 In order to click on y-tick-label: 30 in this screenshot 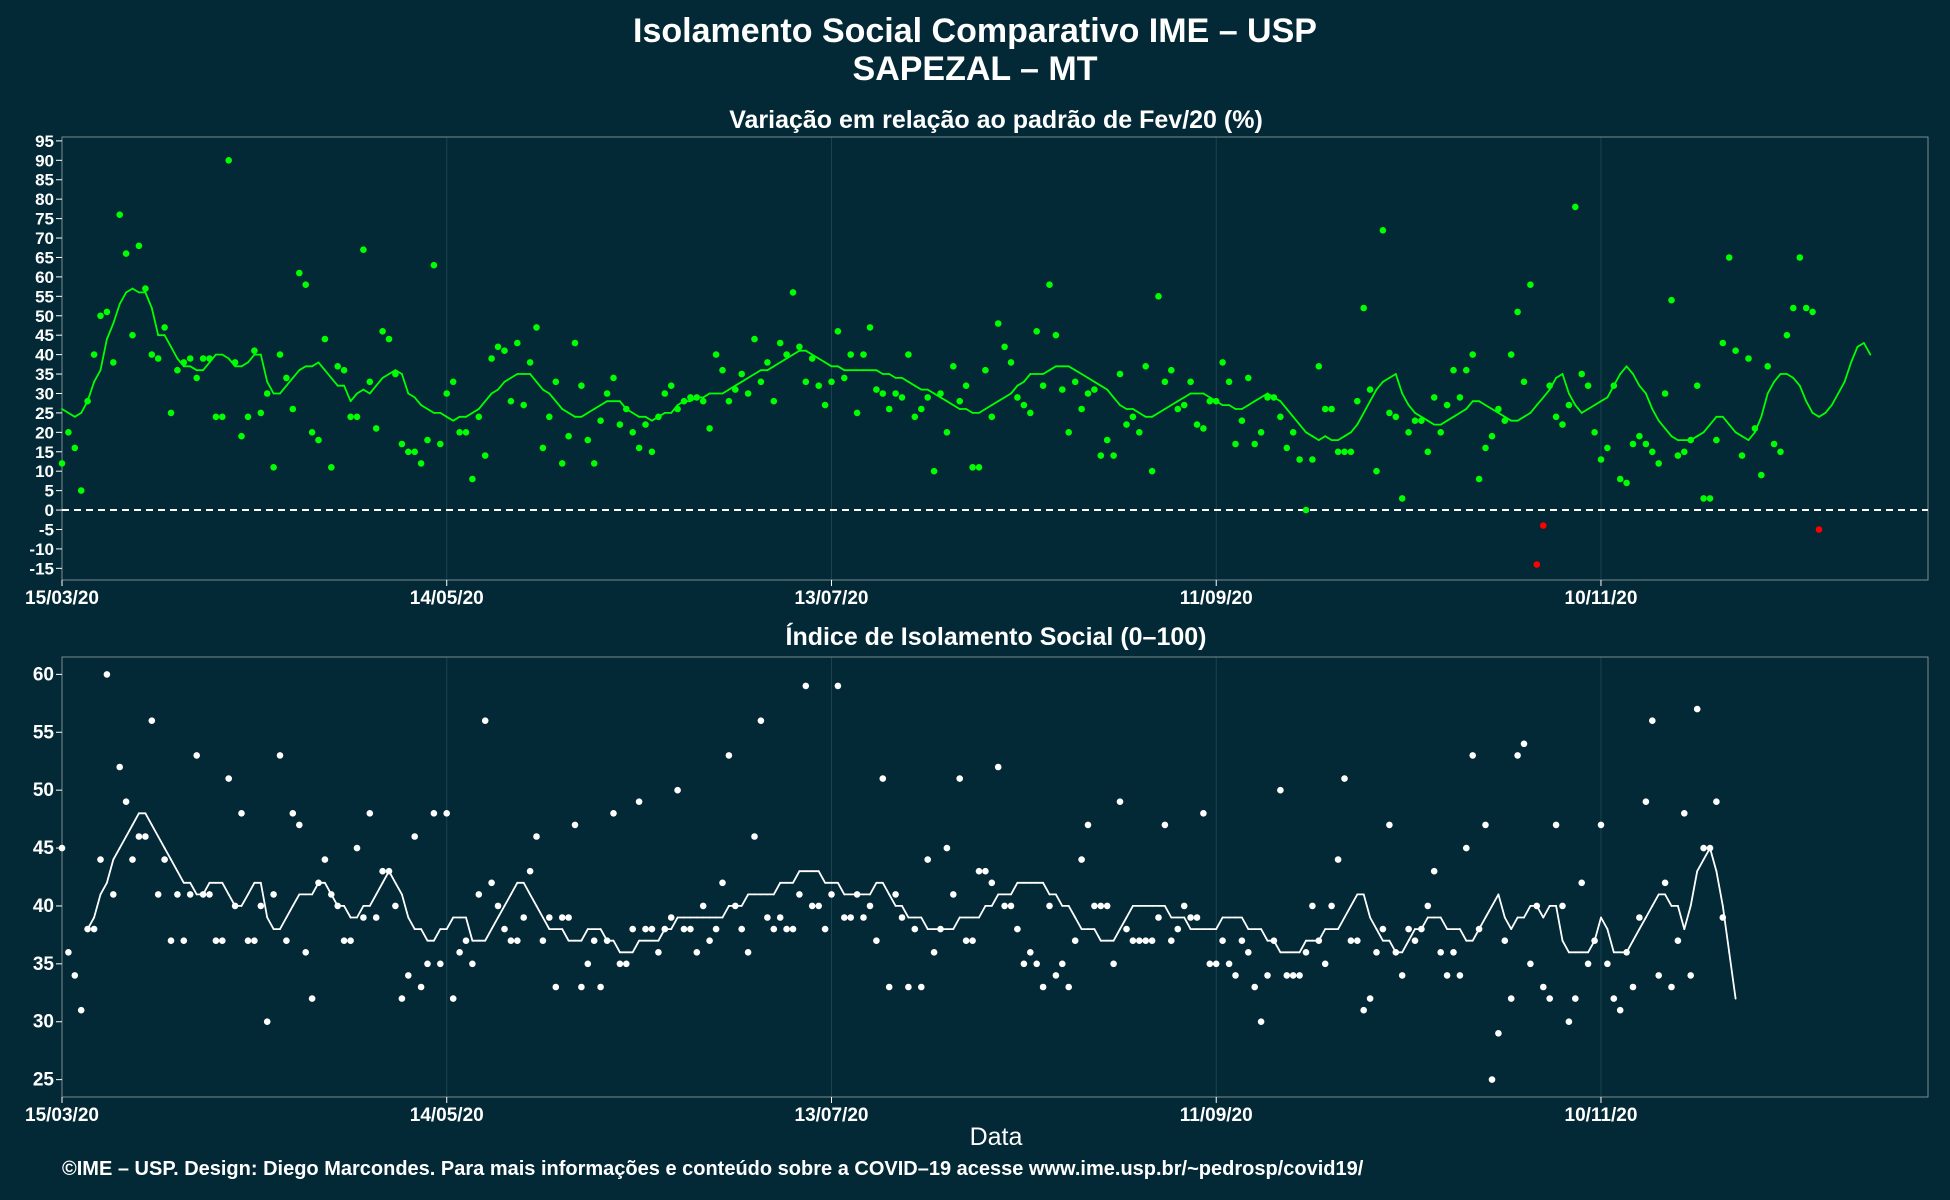, I will do `click(43, 1022)`.